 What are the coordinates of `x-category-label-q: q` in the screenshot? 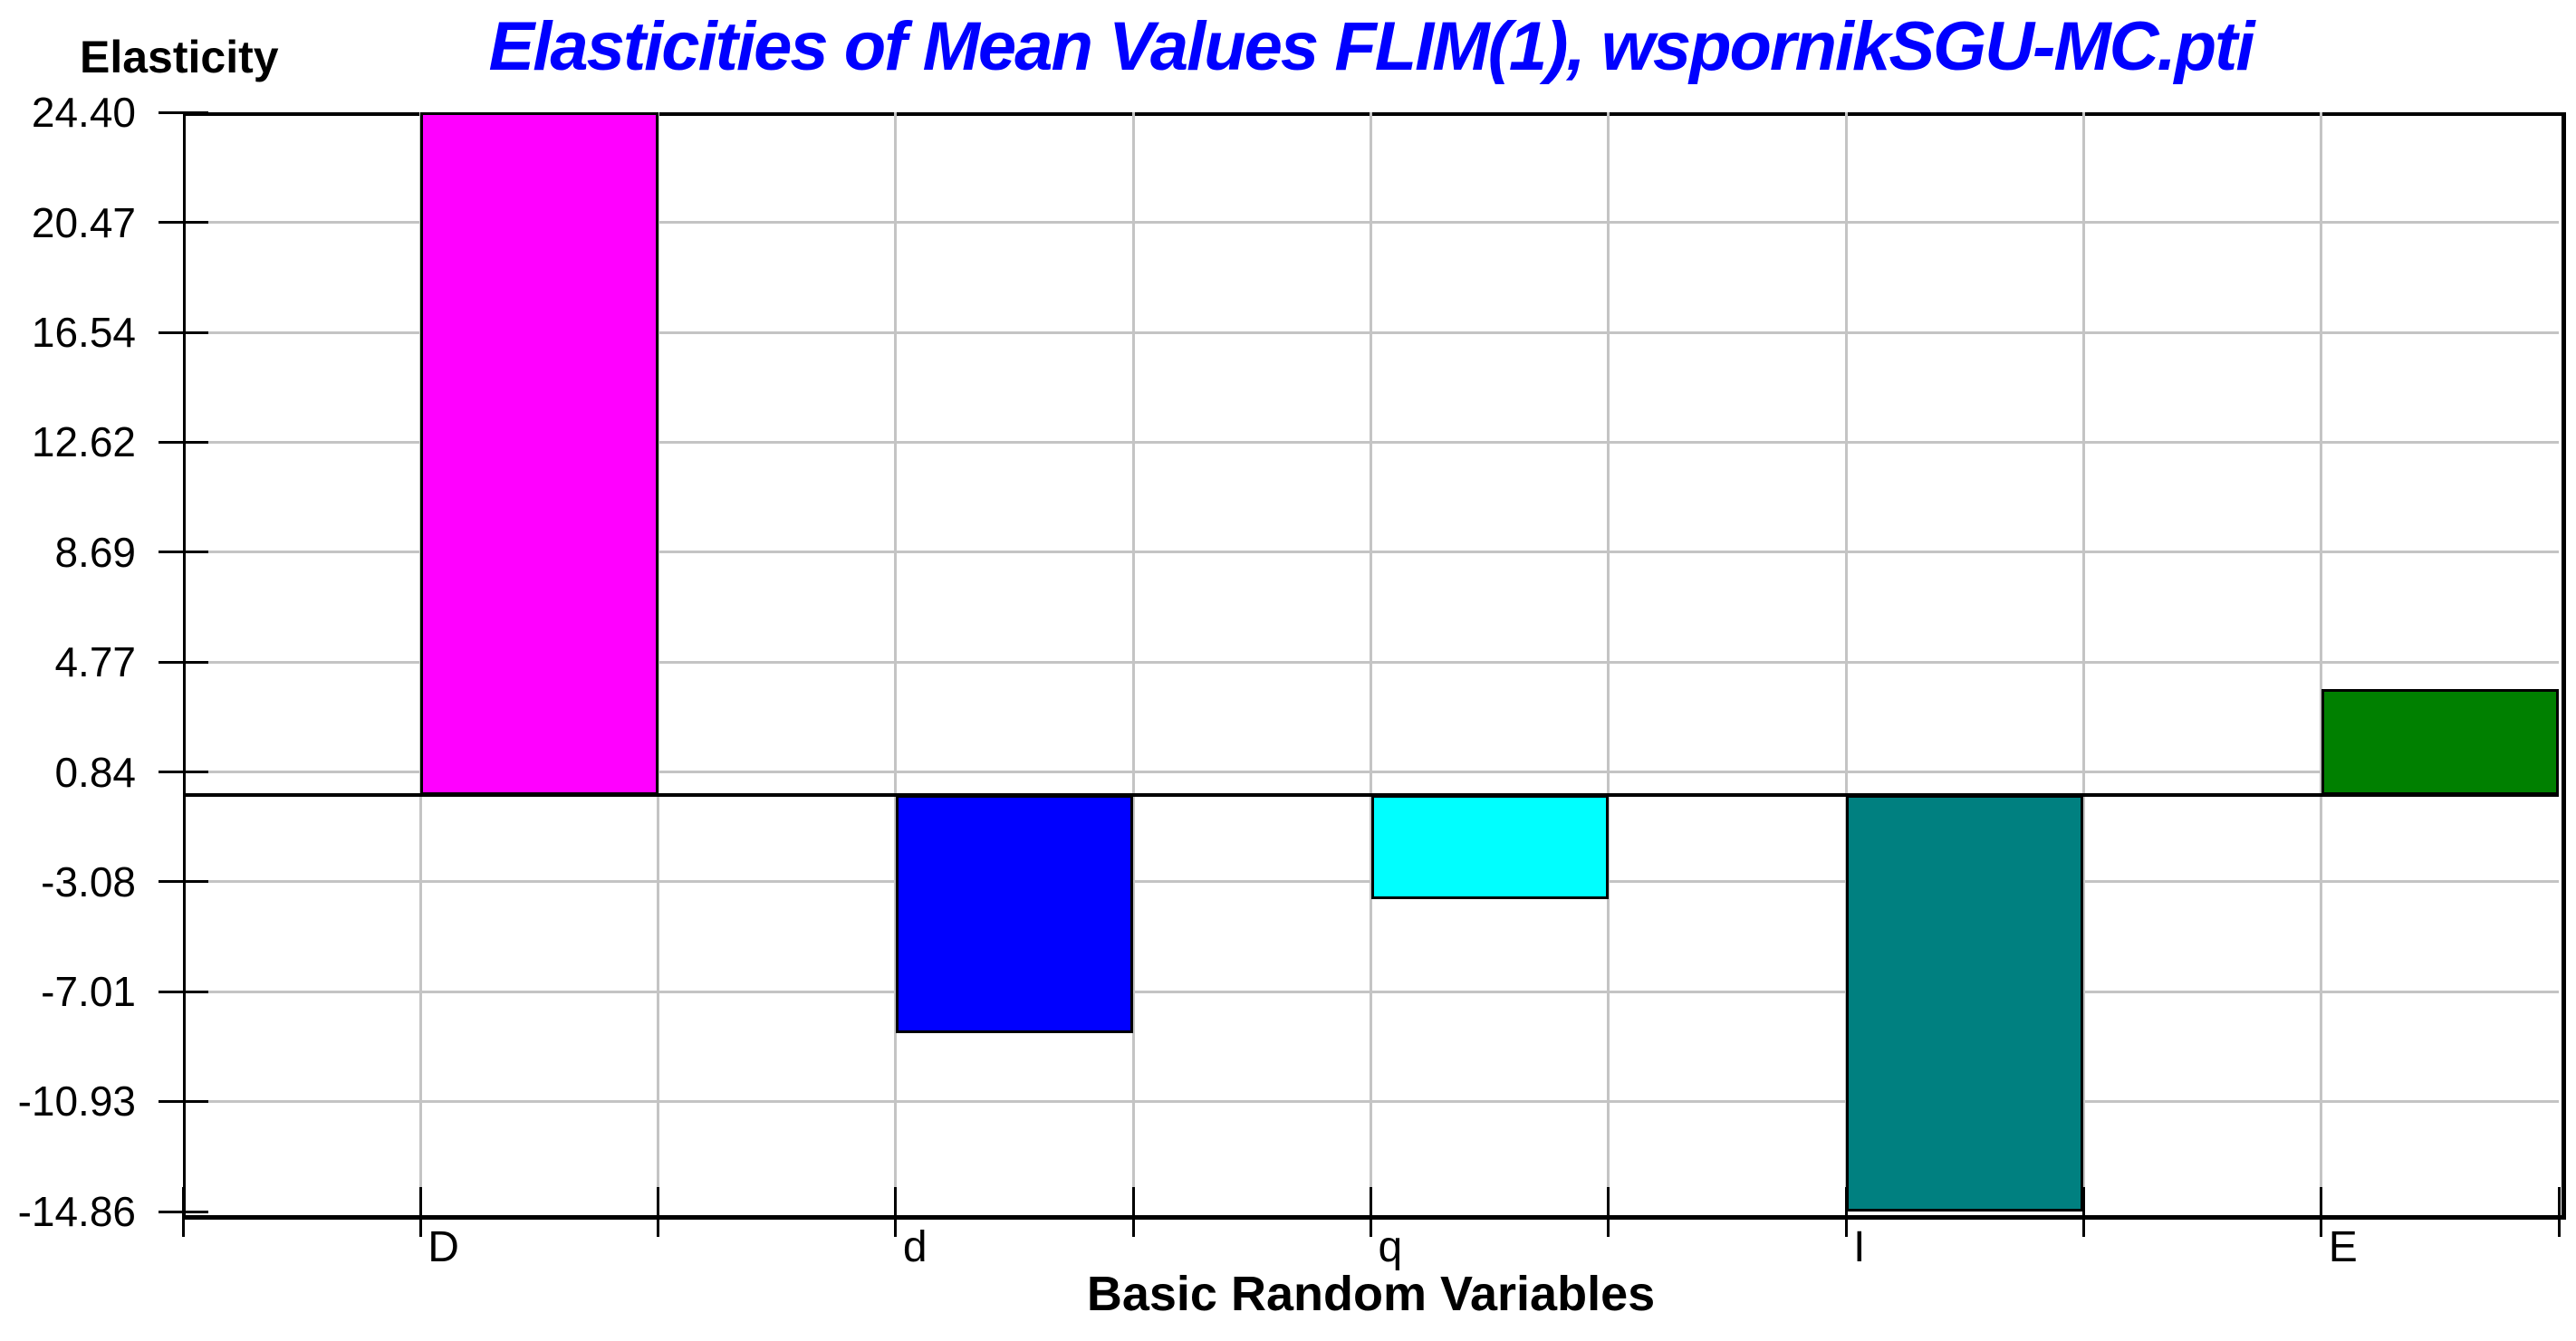 It's located at (1390, 1247).